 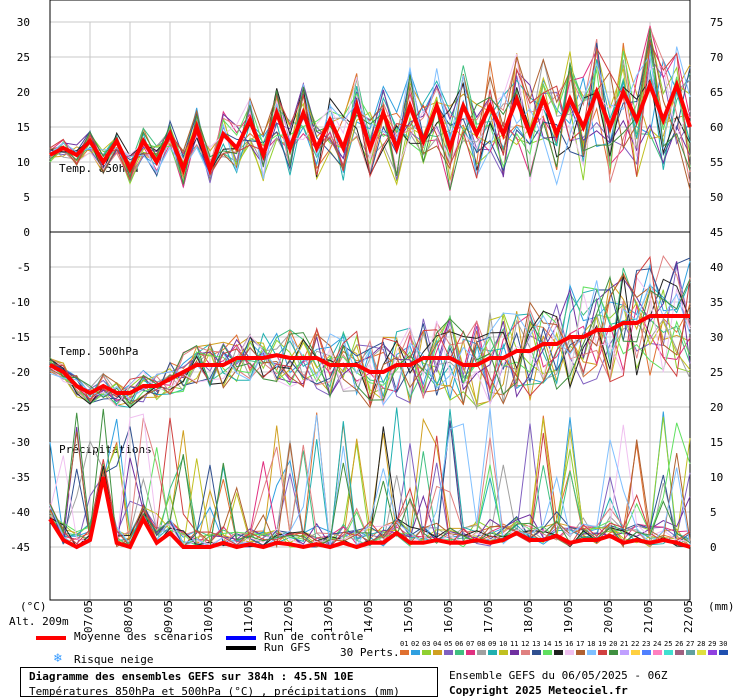 What do you see at coordinates (525, 644) in the screenshot?
I see `pert-number: 12` at bounding box center [525, 644].